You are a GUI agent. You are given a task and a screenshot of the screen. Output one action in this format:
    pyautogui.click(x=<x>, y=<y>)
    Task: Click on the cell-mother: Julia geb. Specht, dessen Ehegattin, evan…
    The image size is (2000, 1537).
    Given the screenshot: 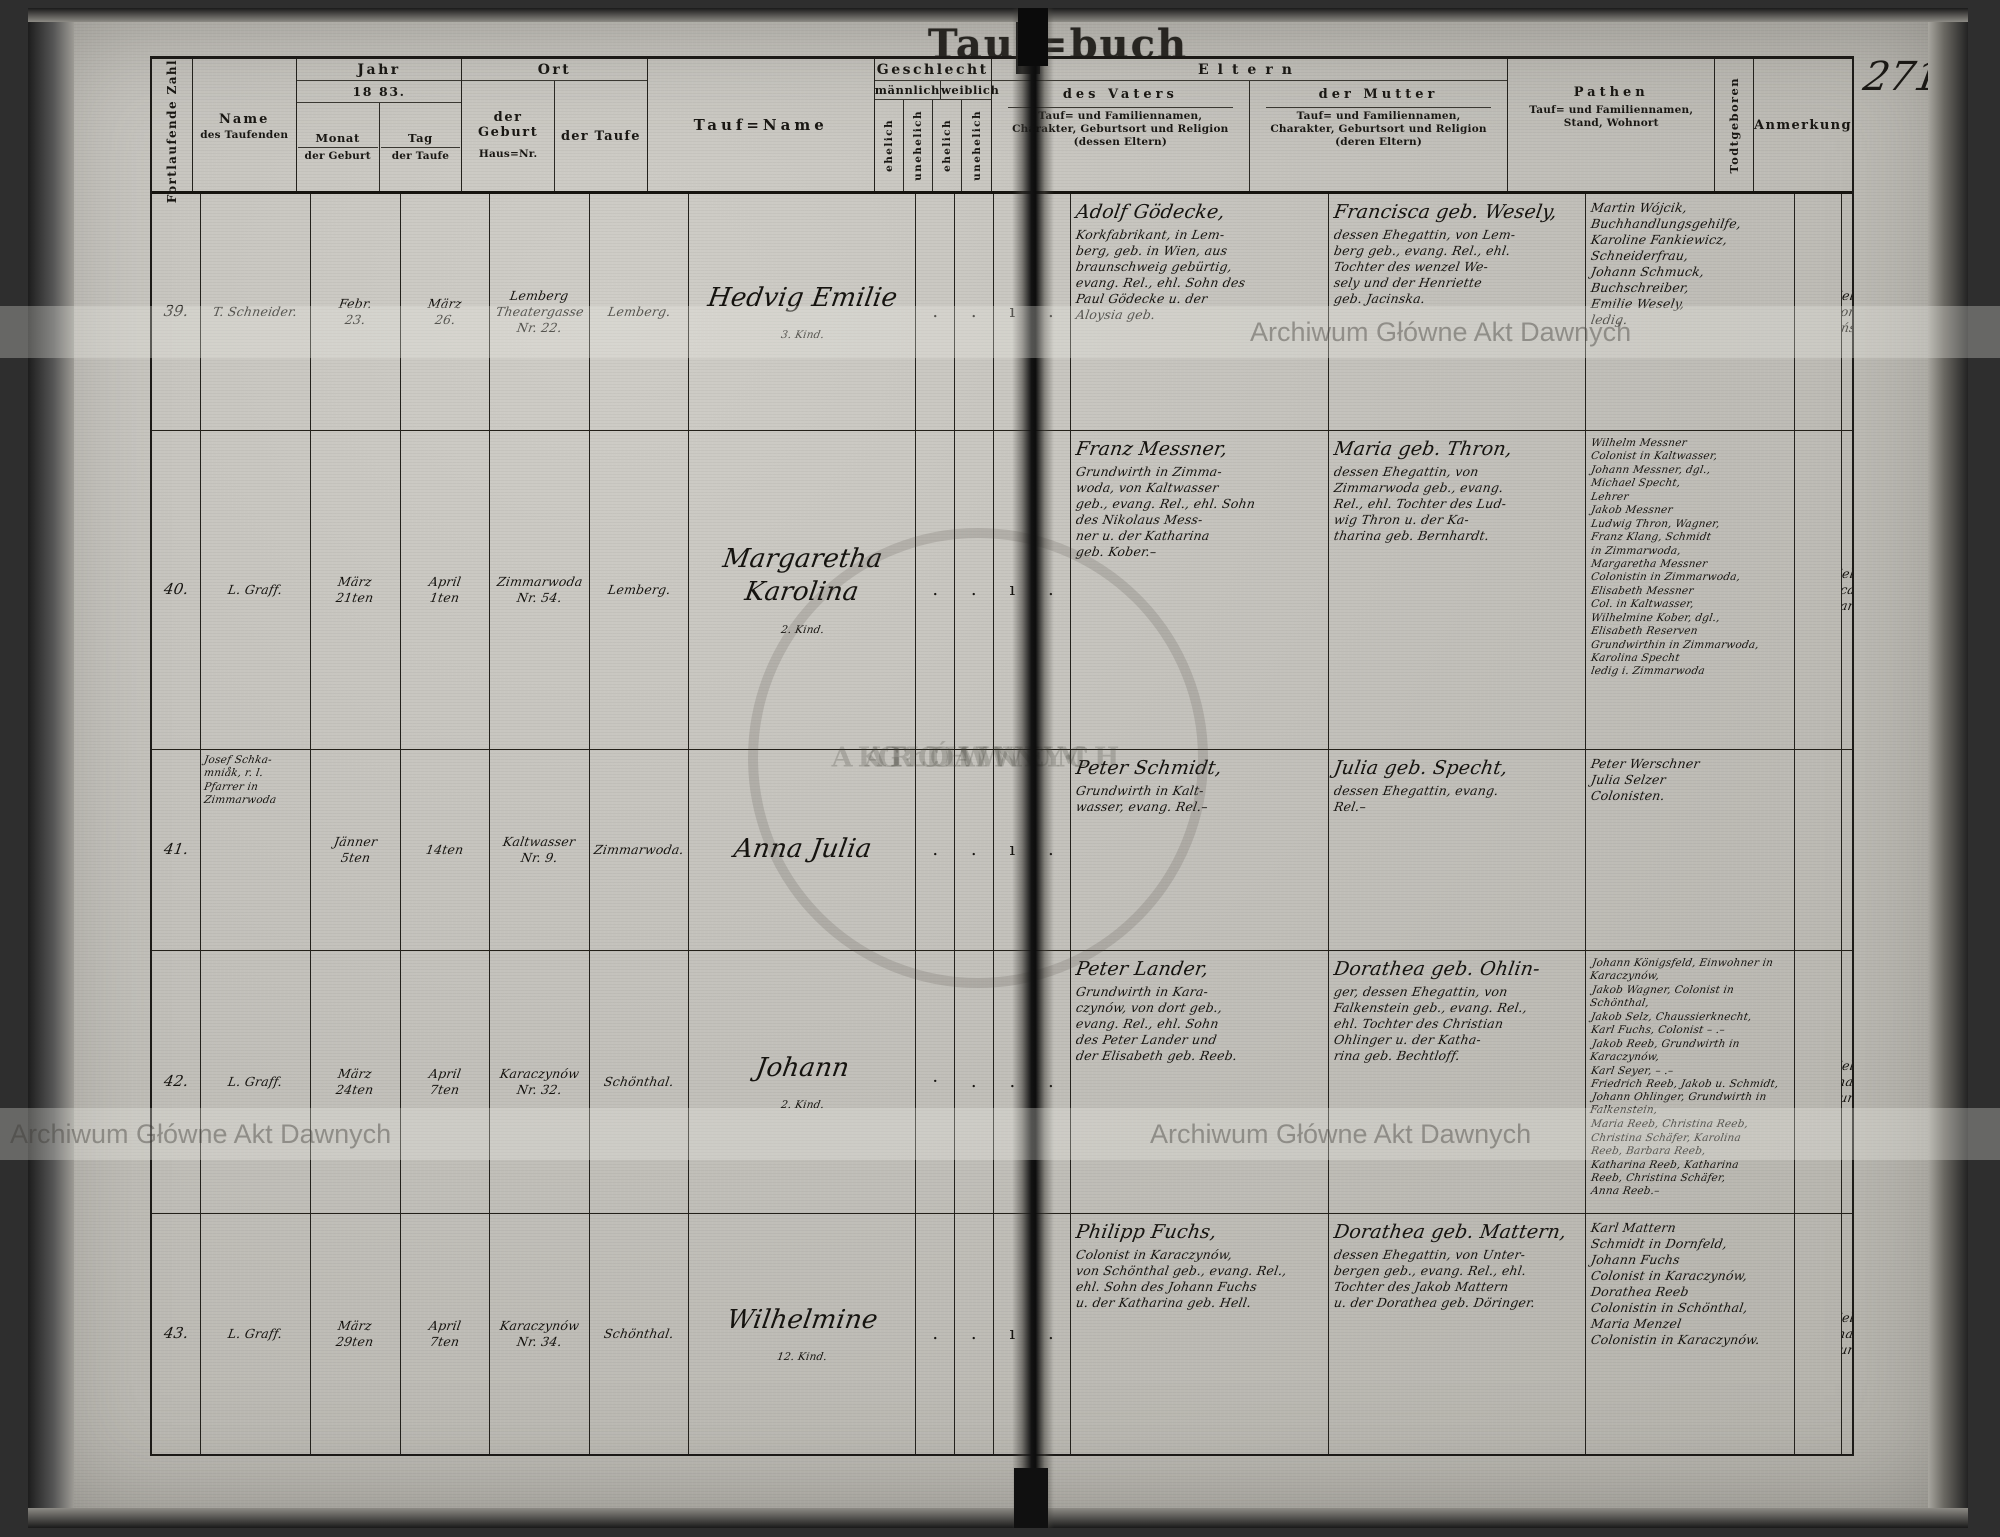 What is the action you would take?
    pyautogui.click(x=1458, y=850)
    